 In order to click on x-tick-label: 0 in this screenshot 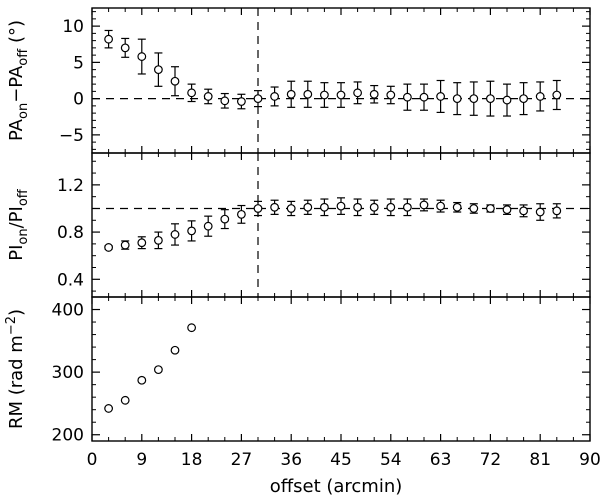, I will do `click(92, 460)`.